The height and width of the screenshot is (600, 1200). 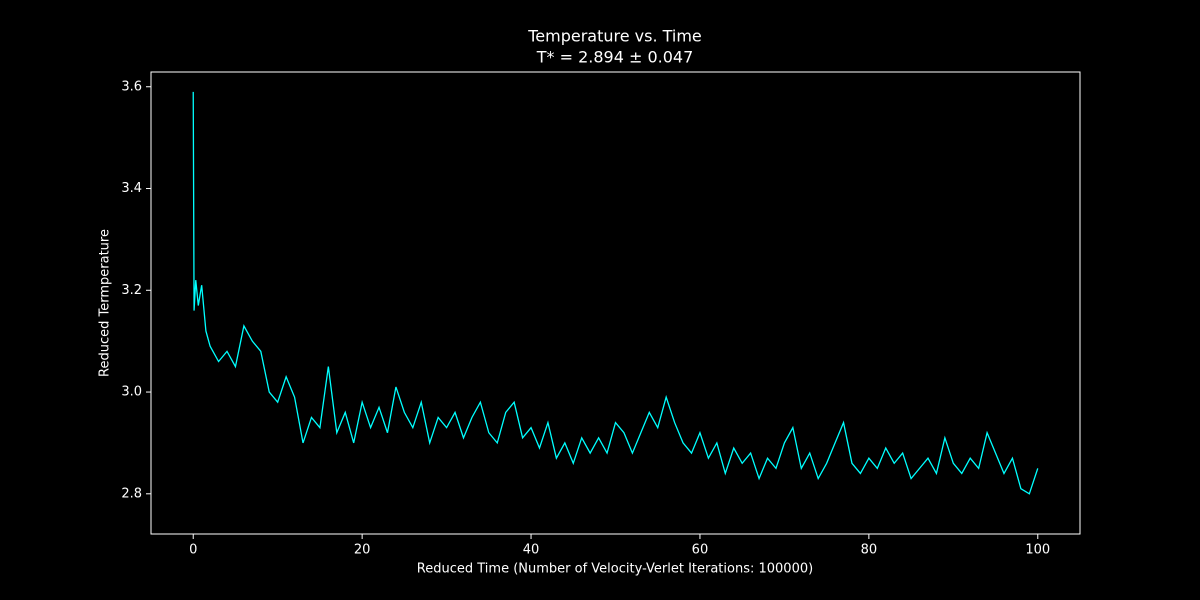 I want to click on x-tick-label: 0, so click(x=193, y=550).